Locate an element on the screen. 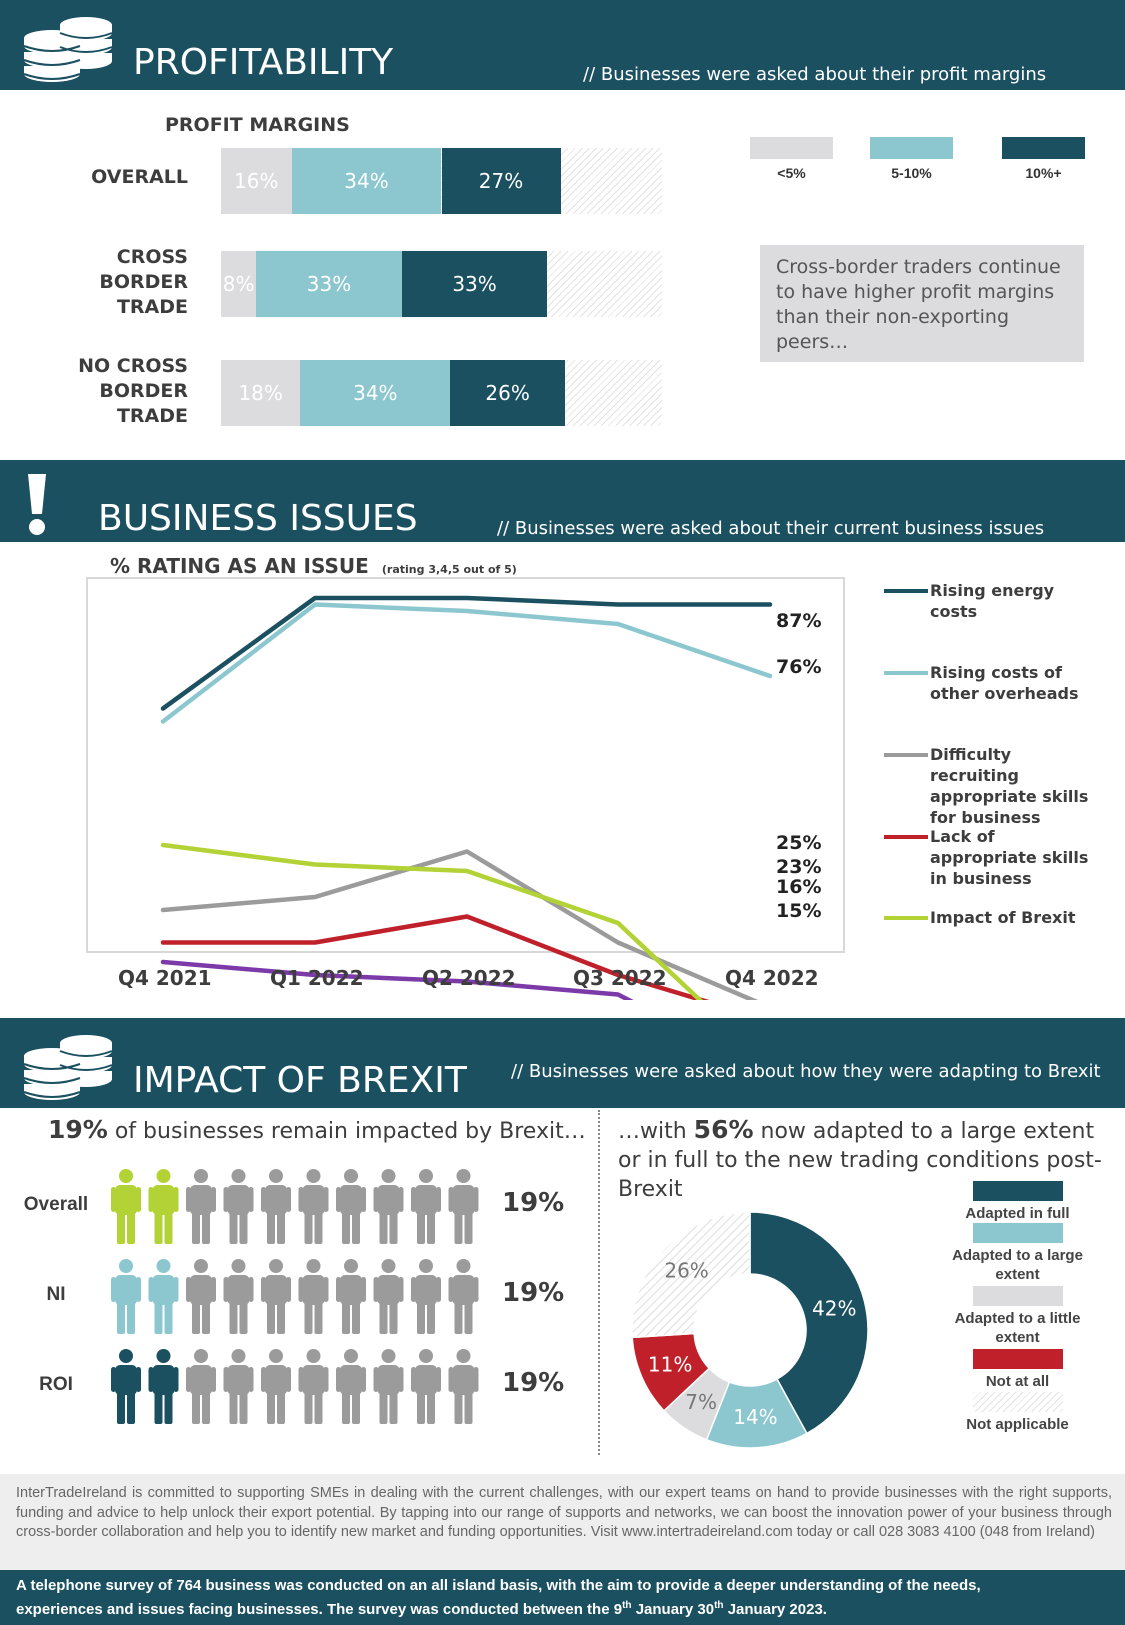  bar-segment-5-10: 34% is located at coordinates (366, 181).